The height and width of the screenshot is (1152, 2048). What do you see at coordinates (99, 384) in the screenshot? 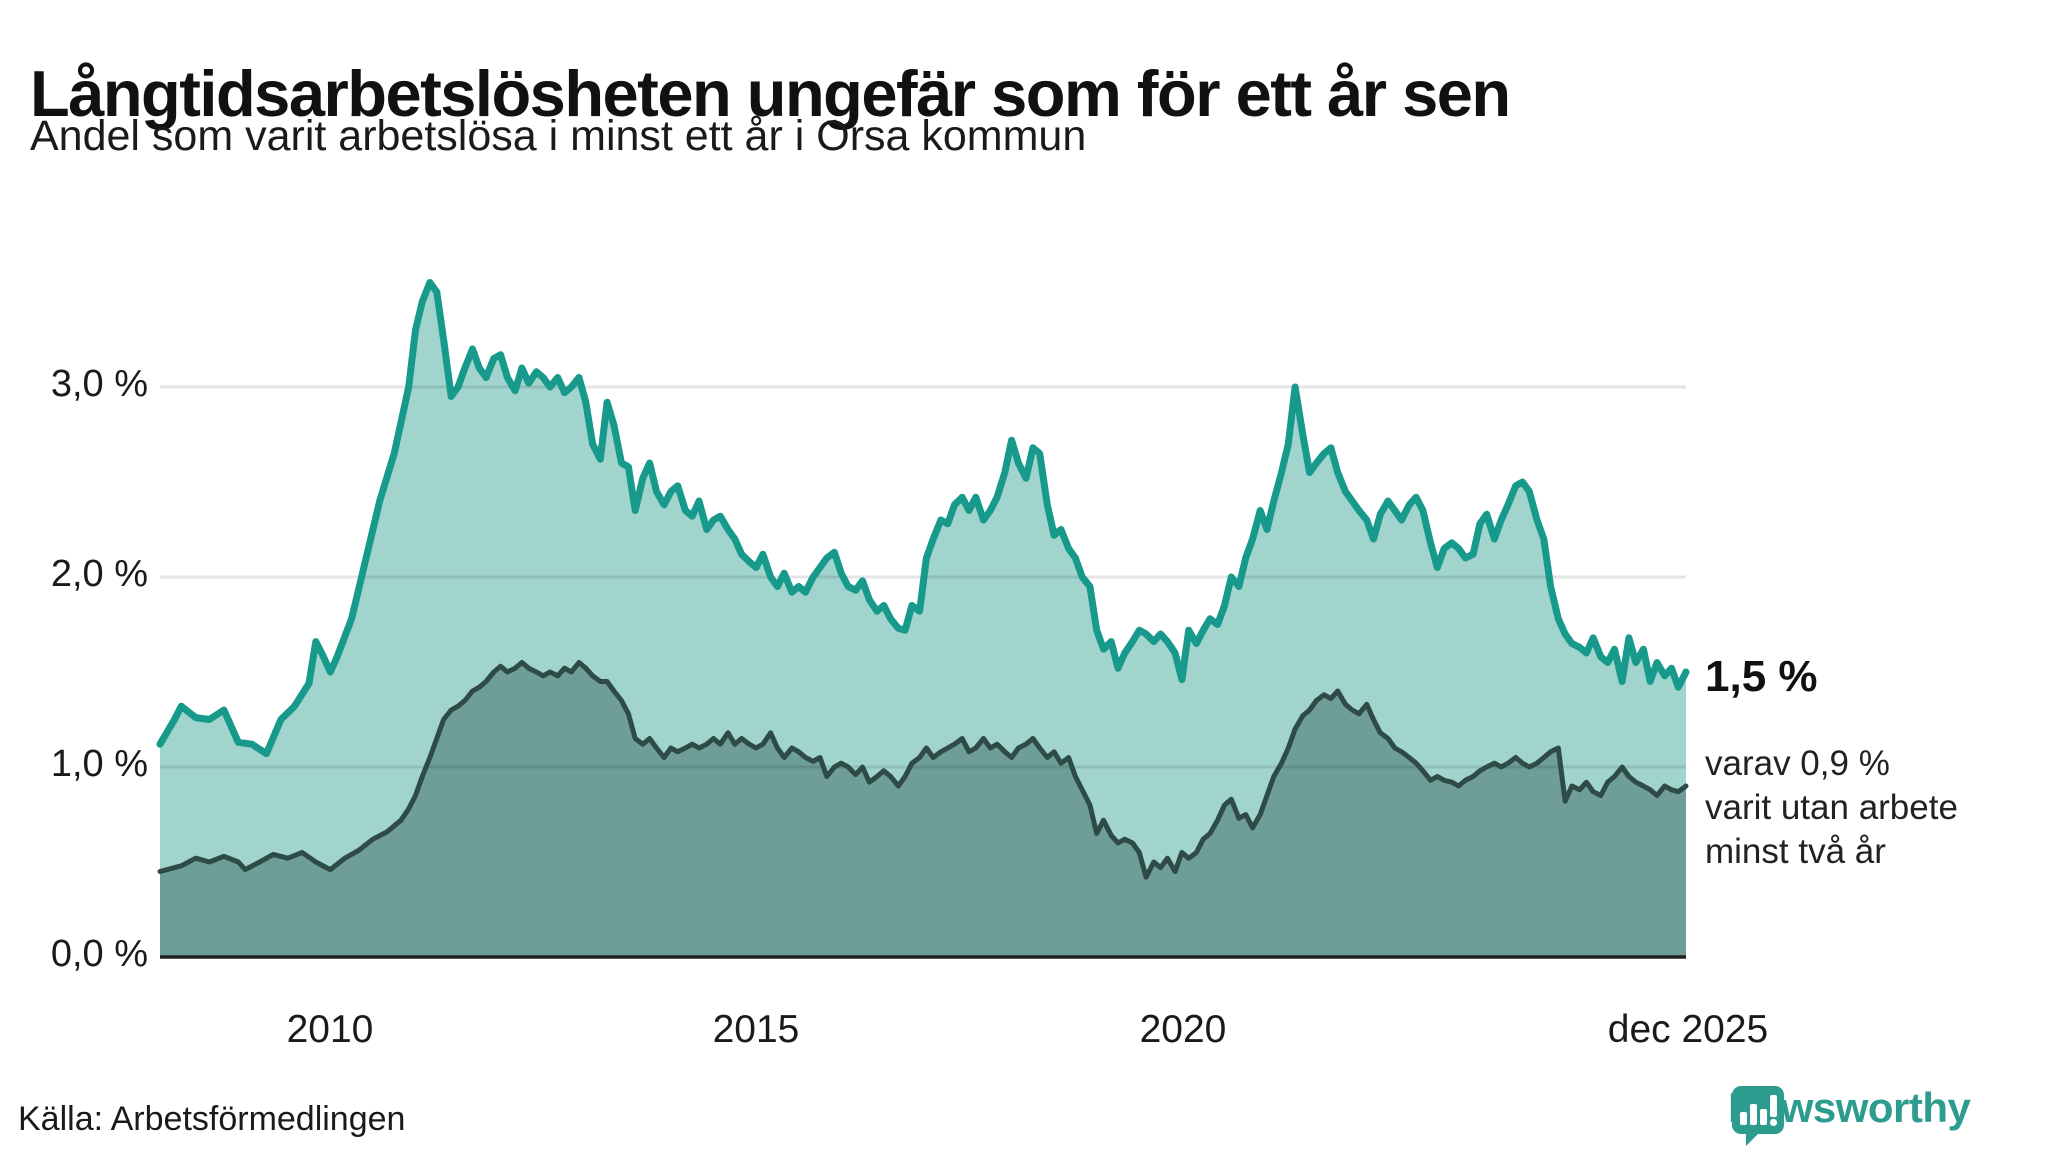
I see `y-axis-tick-3: 3,0 %` at bounding box center [99, 384].